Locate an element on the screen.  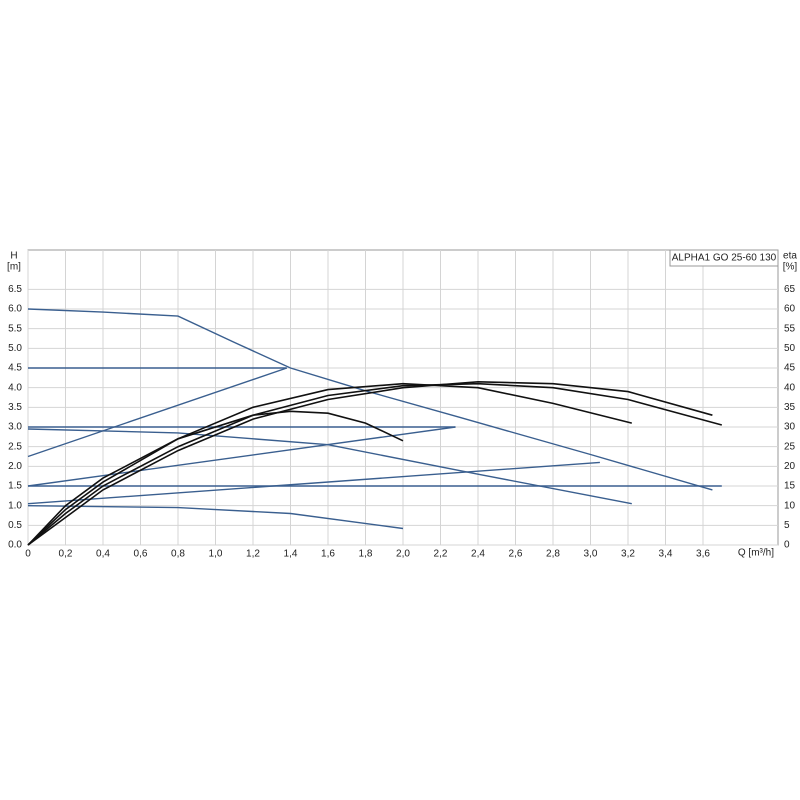
annotation: ALPHA1 GO 25-60 130 is located at coordinates (724, 258).